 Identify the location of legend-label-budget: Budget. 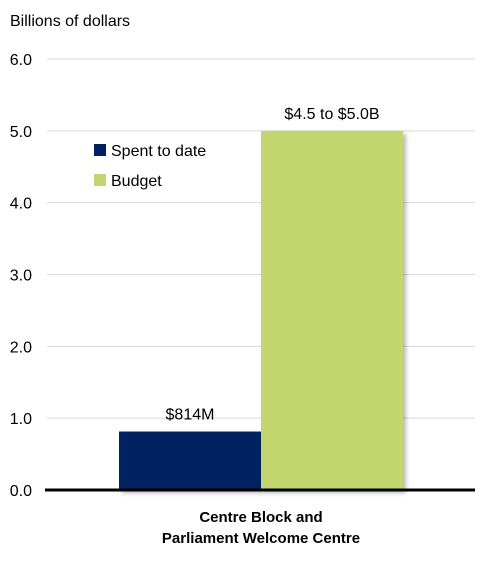
(136, 181).